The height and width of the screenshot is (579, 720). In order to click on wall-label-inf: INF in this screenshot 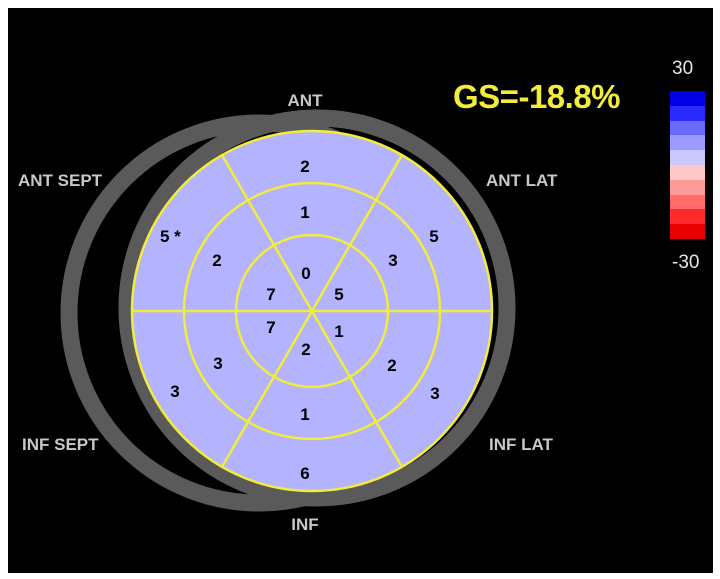, I will do `click(304, 524)`.